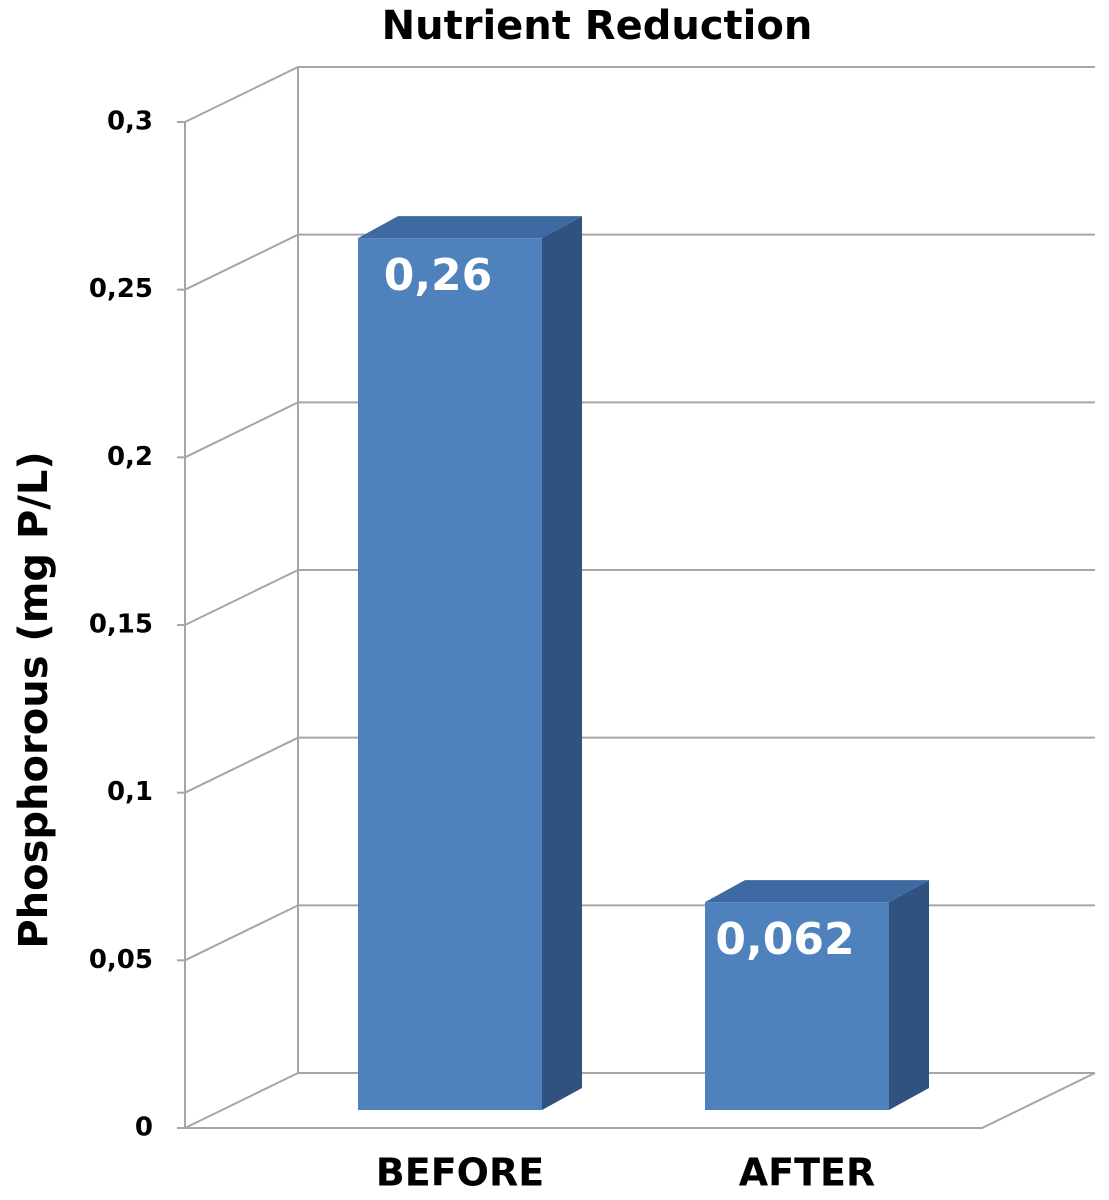  I want to click on y-tick-label: 0,1, so click(130, 792).